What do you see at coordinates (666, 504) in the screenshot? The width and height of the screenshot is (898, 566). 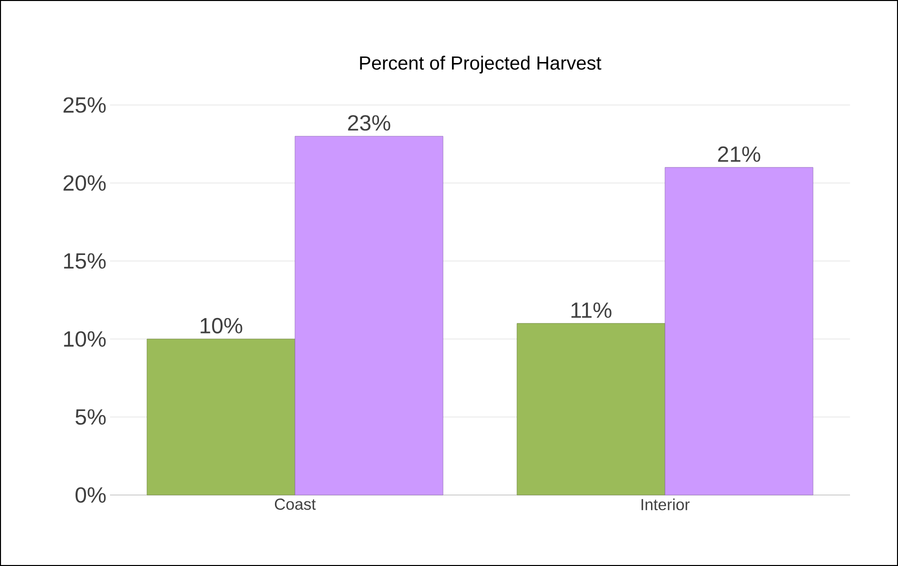 I see `x-tick-label: Interior` at bounding box center [666, 504].